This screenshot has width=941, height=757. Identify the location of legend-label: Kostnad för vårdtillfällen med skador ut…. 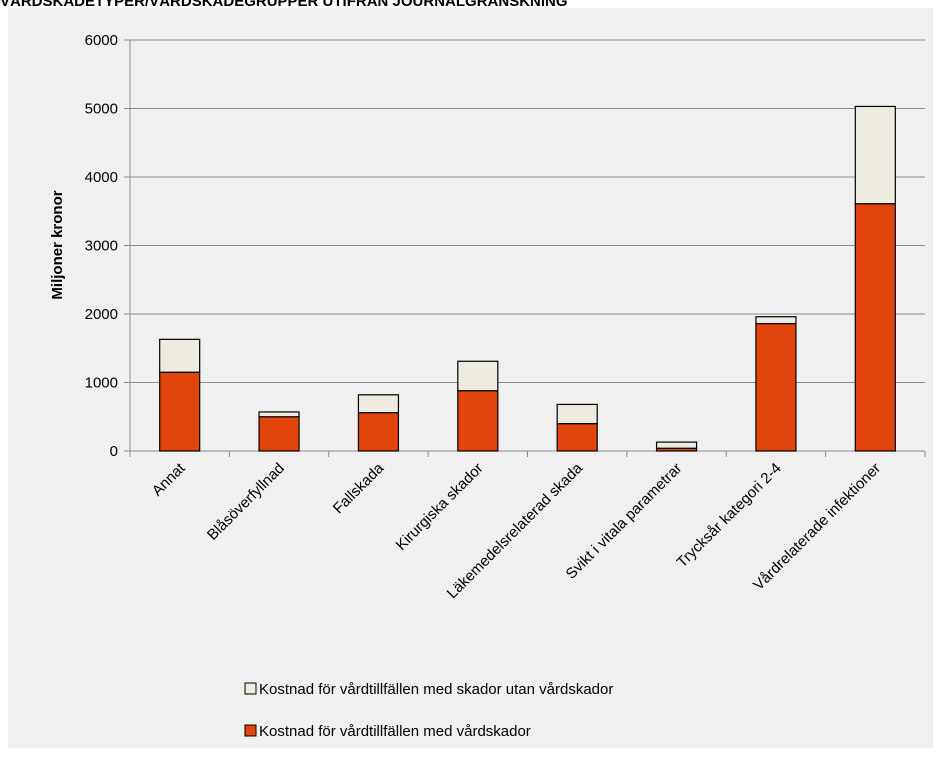
(436, 689).